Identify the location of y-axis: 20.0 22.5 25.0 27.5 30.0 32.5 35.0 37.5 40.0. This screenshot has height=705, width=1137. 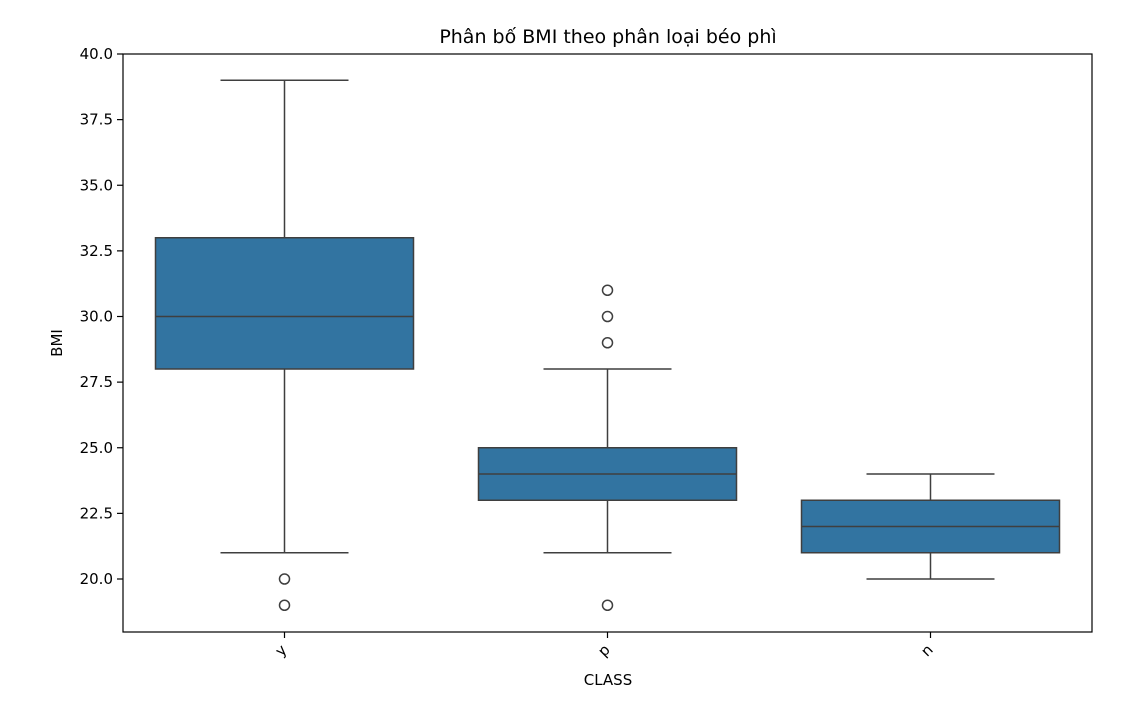
(101, 316).